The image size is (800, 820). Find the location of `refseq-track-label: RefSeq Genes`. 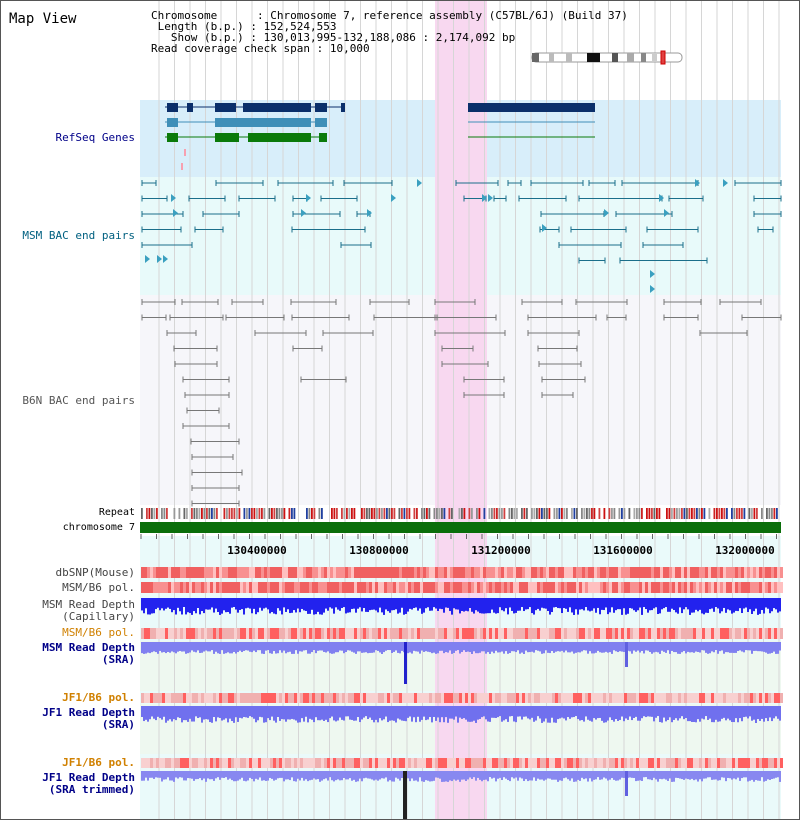

refseq-track-label: RefSeq Genes is located at coordinates (95, 137).